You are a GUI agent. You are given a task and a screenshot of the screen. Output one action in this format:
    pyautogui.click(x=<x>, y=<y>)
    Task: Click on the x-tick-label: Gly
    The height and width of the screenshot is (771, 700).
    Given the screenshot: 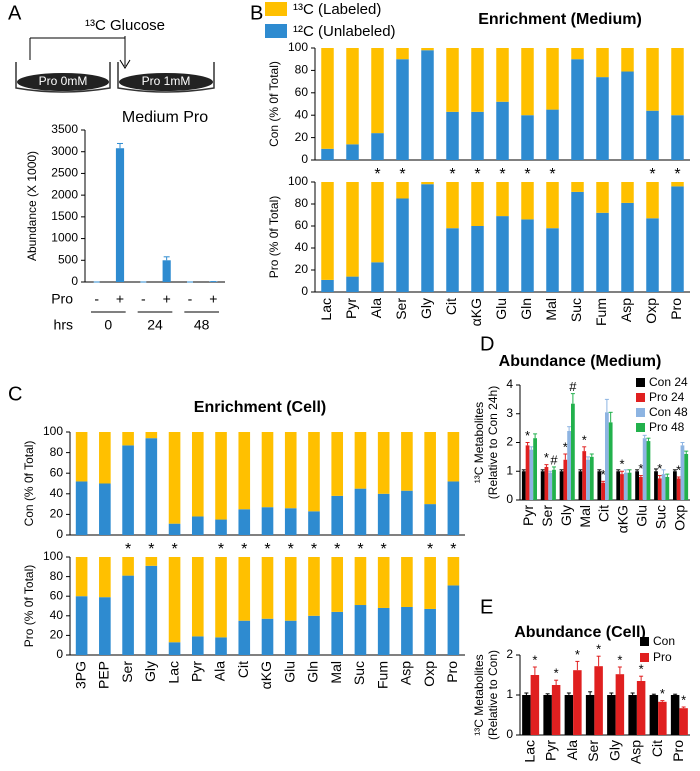 What is the action you would take?
    pyautogui.click(x=614, y=750)
    